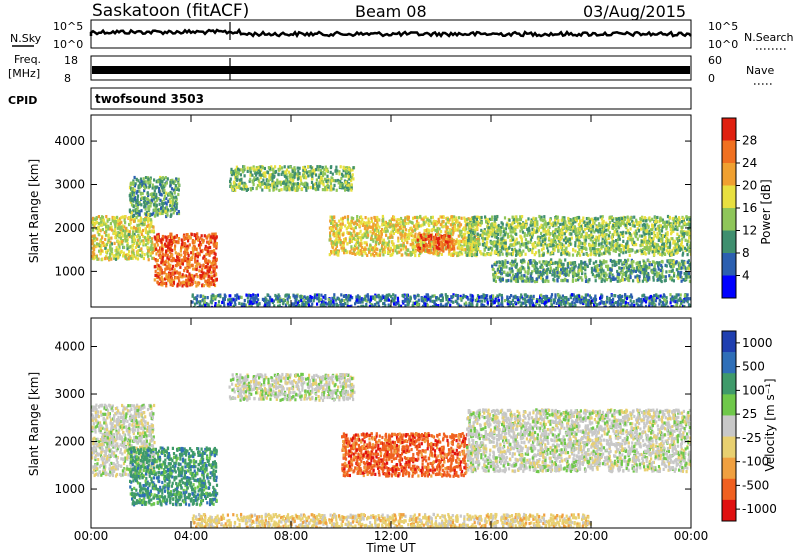 The image size is (800, 554). Describe the element at coordinates (68, 44) in the screenshot. I see `nsky-tick-bottom: 10^0` at that location.